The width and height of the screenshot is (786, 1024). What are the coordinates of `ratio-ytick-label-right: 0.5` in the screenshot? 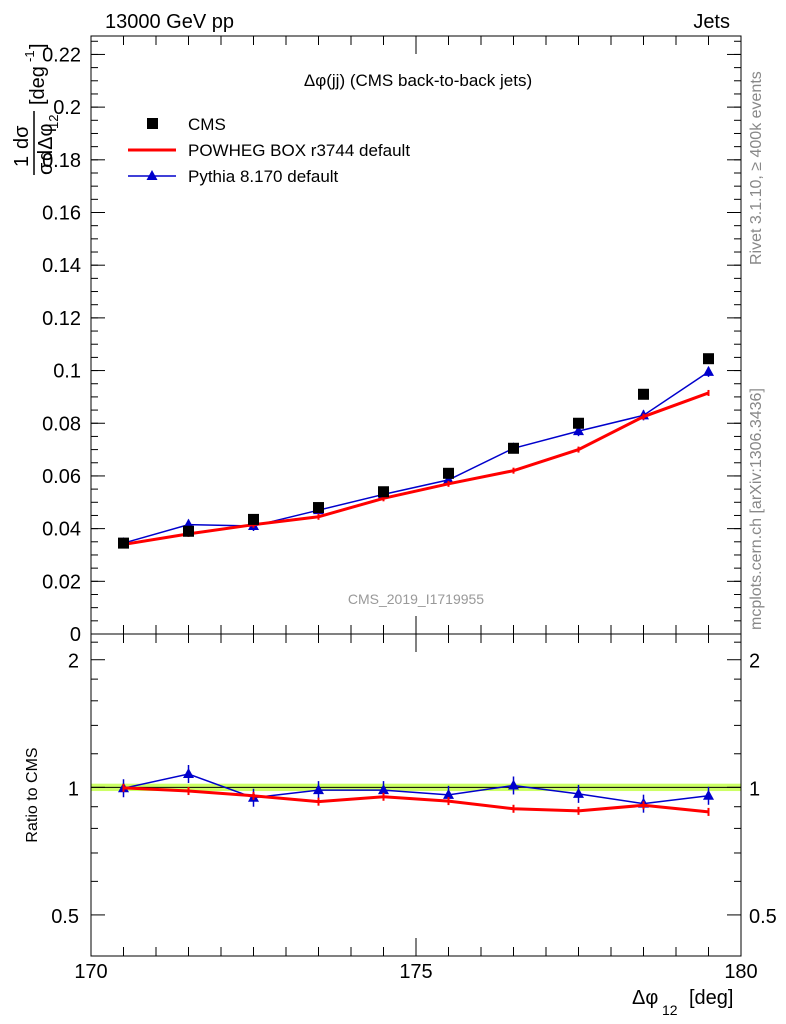 It's located at (763, 917).